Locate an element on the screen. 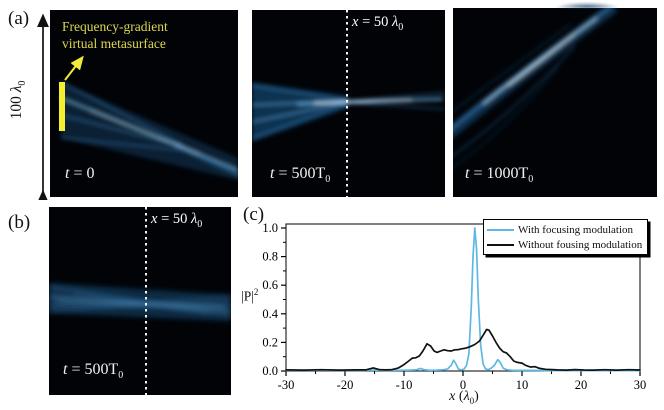 The width and height of the screenshot is (664, 410). panel-c-label: (c) is located at coordinates (254, 214).